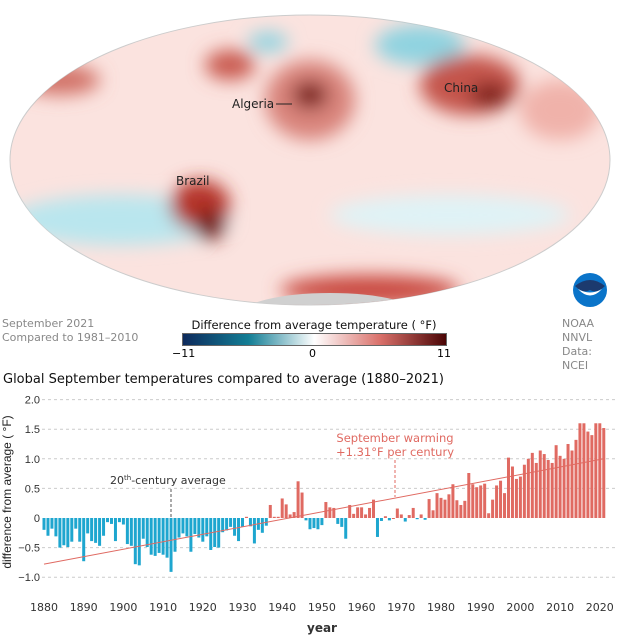 The width and height of the screenshot is (620, 638). Describe the element at coordinates (437, 505) in the screenshot. I see `bar-1979` at that location.